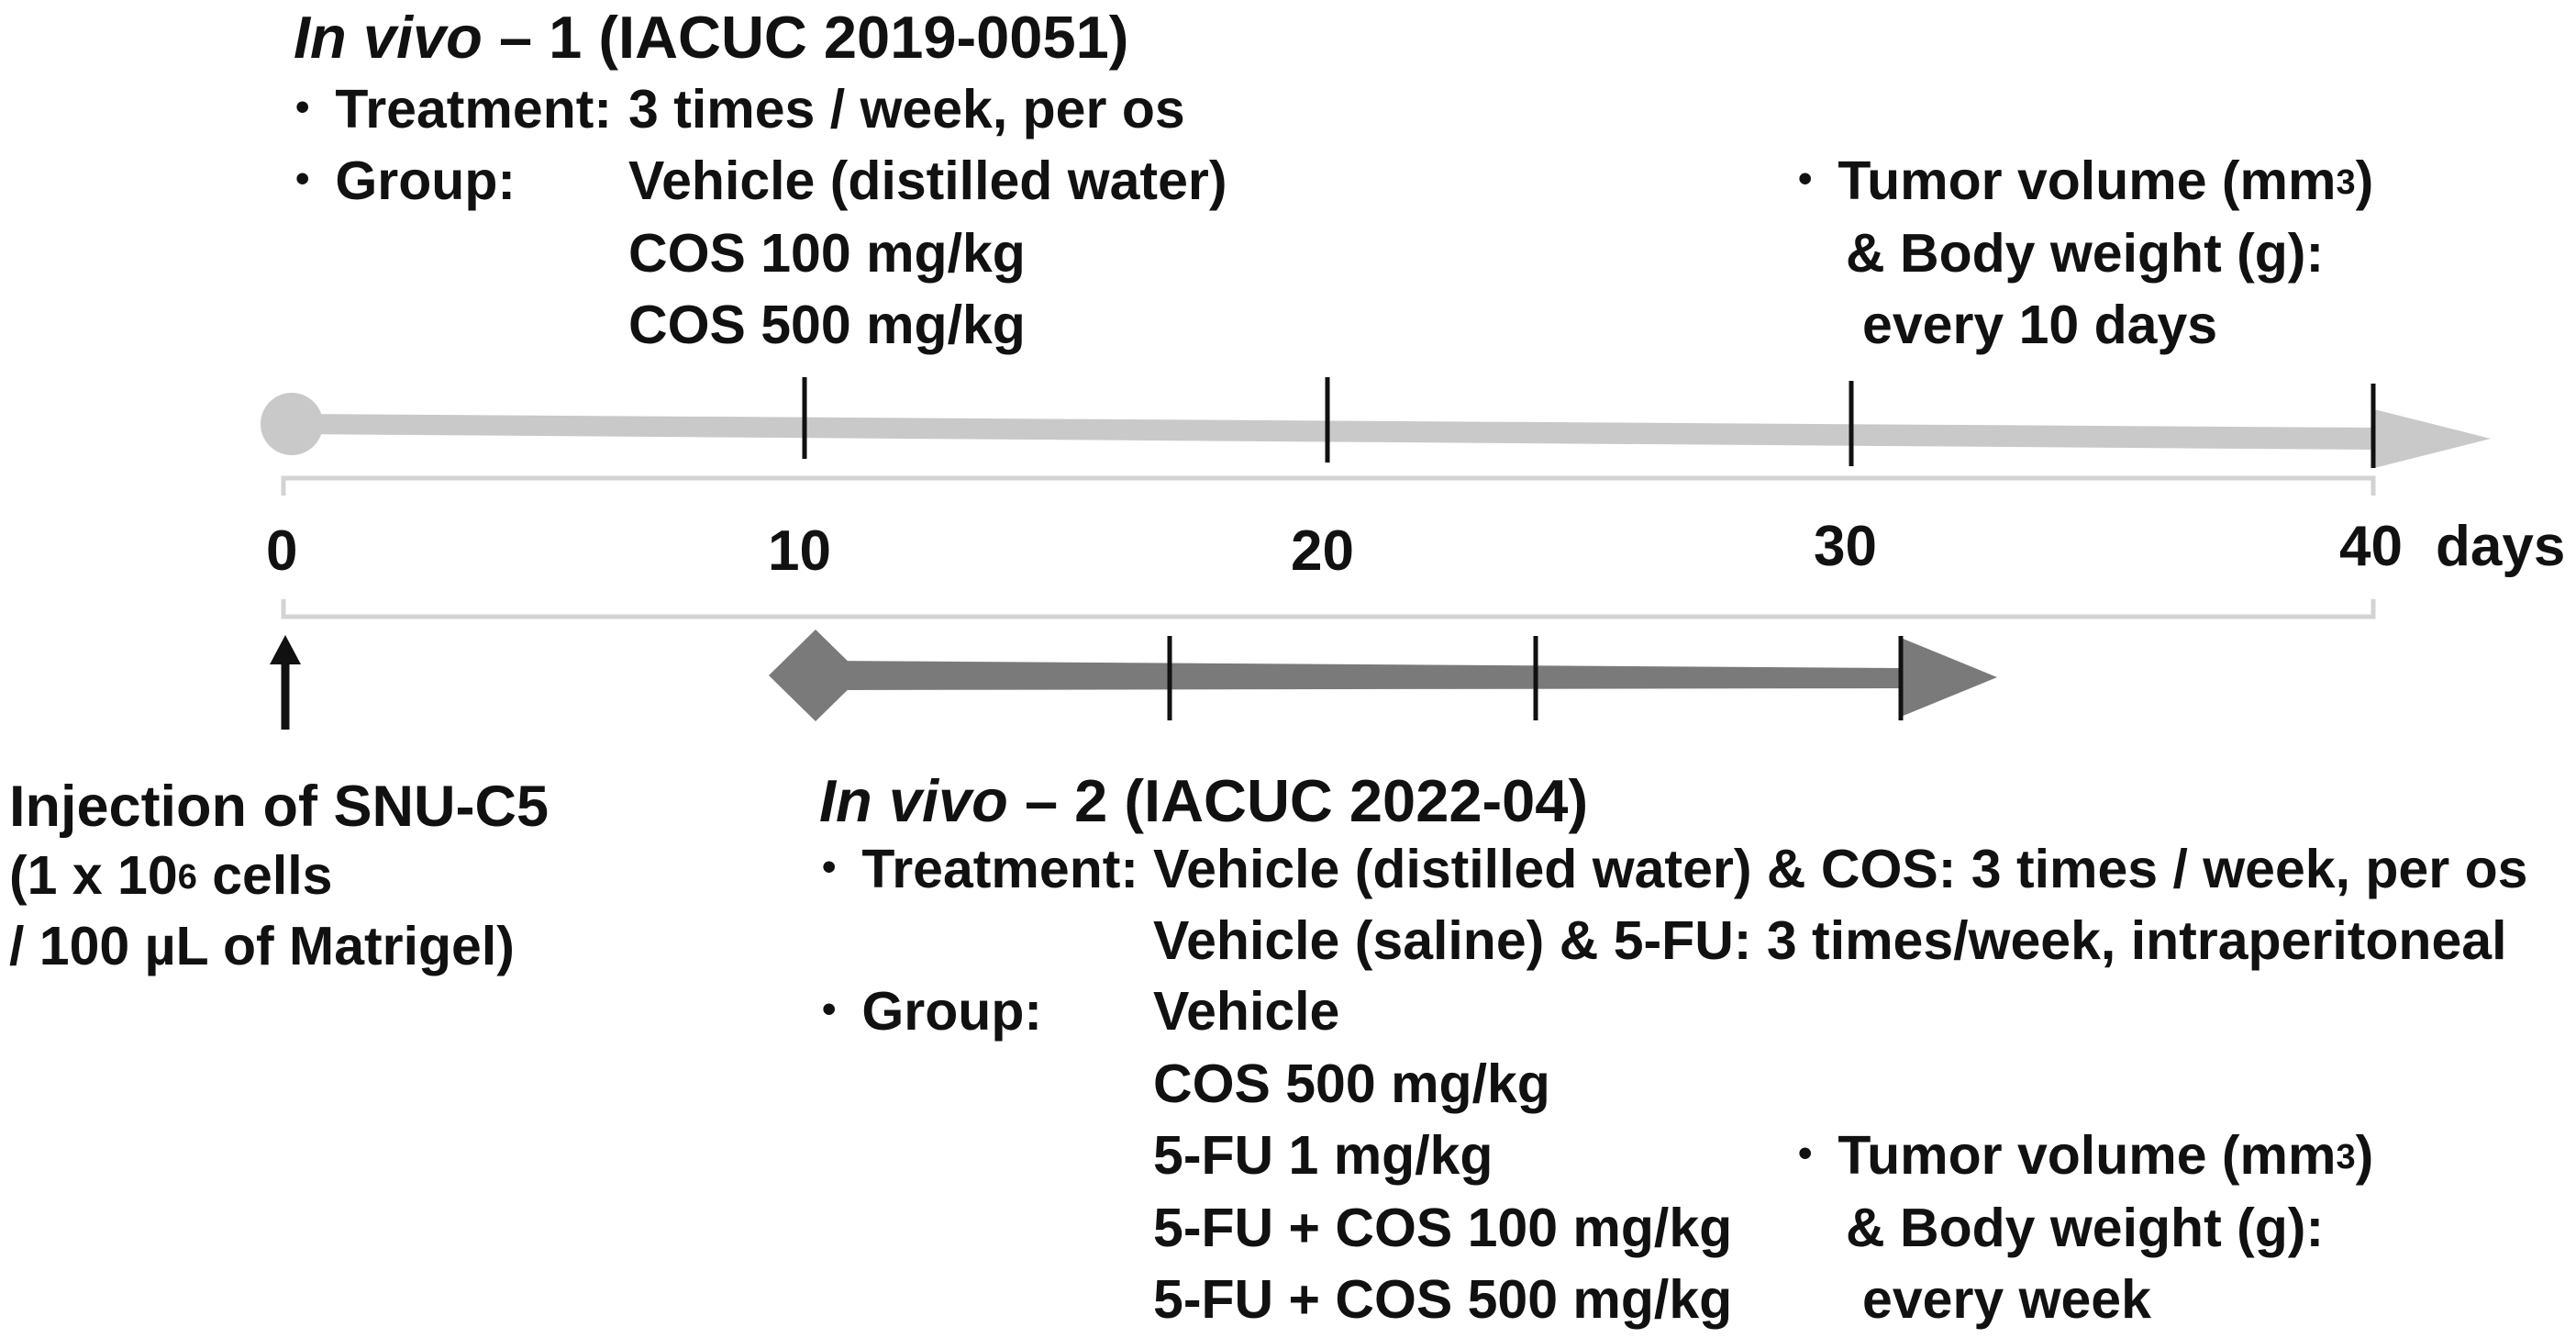  What do you see at coordinates (1351, 1084) in the screenshot?
I see `study2-group-2: COS 500 mg/kg` at bounding box center [1351, 1084].